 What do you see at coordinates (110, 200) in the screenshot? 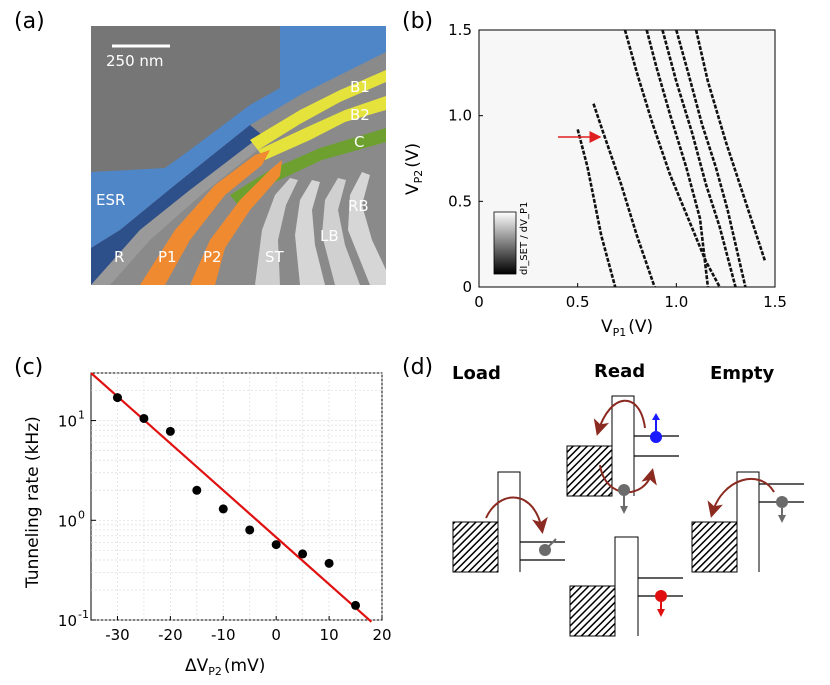
I see `esr-label: ESR` at bounding box center [110, 200].